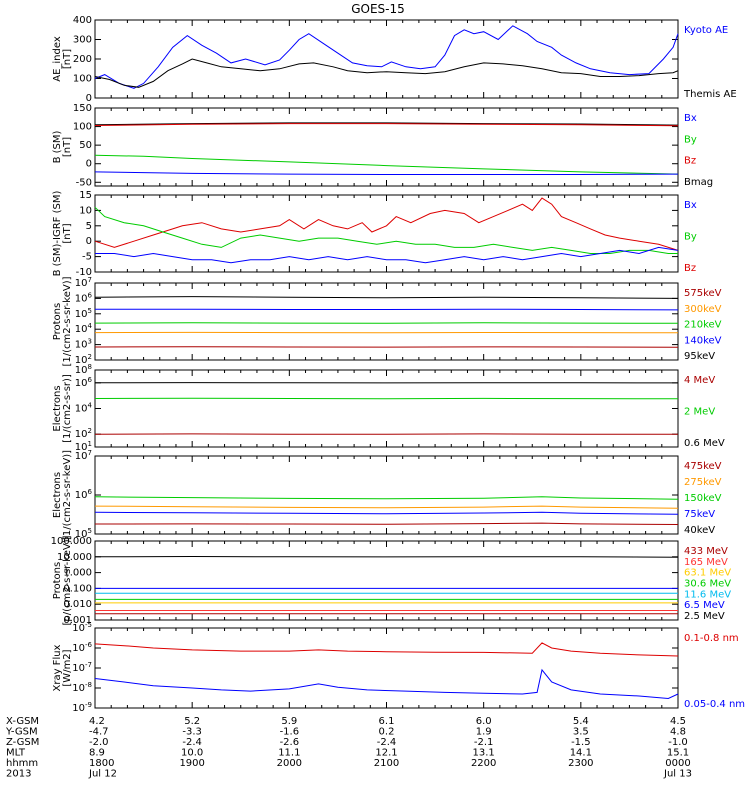 The width and height of the screenshot is (750, 800). I want to click on y-tick-label: 100.000, so click(71, 541).